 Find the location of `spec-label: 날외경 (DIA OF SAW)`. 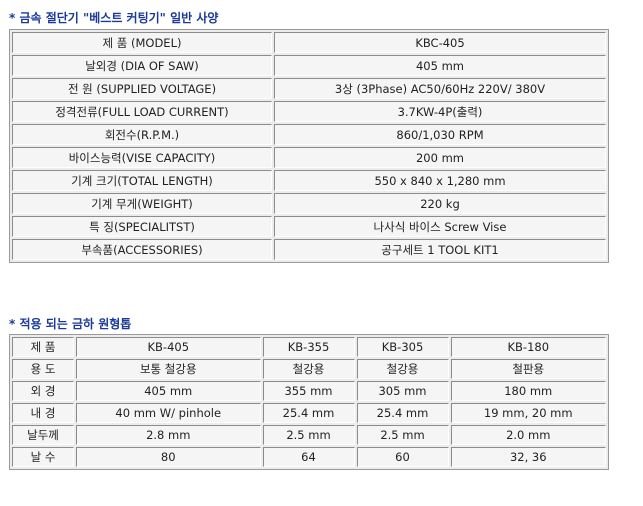

spec-label: 날외경 (DIA OF SAW) is located at coordinates (142, 65).